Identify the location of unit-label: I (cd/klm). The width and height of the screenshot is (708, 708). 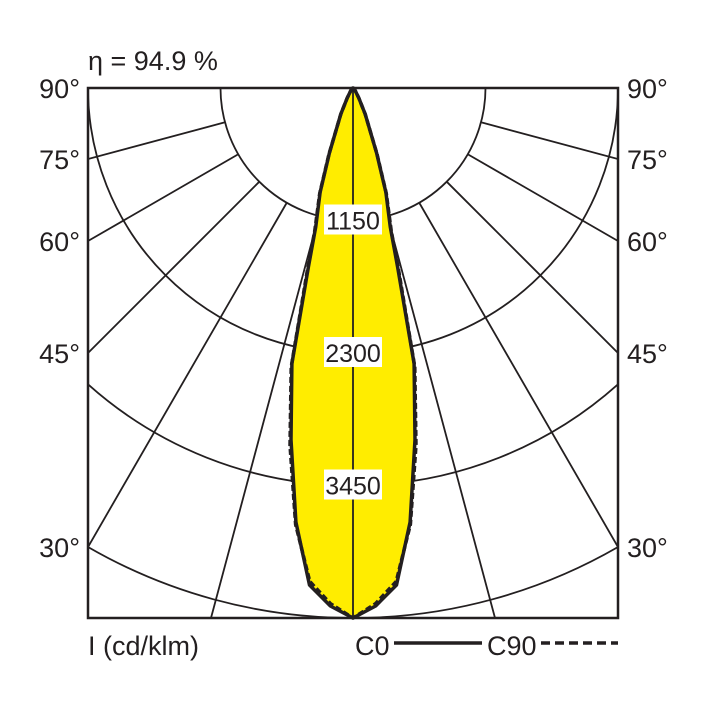
(143, 646).